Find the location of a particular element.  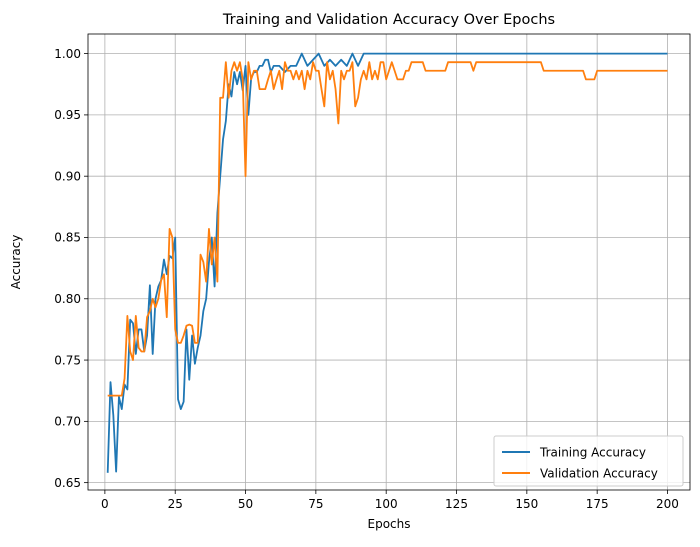

x-tick-label: 175 is located at coordinates (597, 504).